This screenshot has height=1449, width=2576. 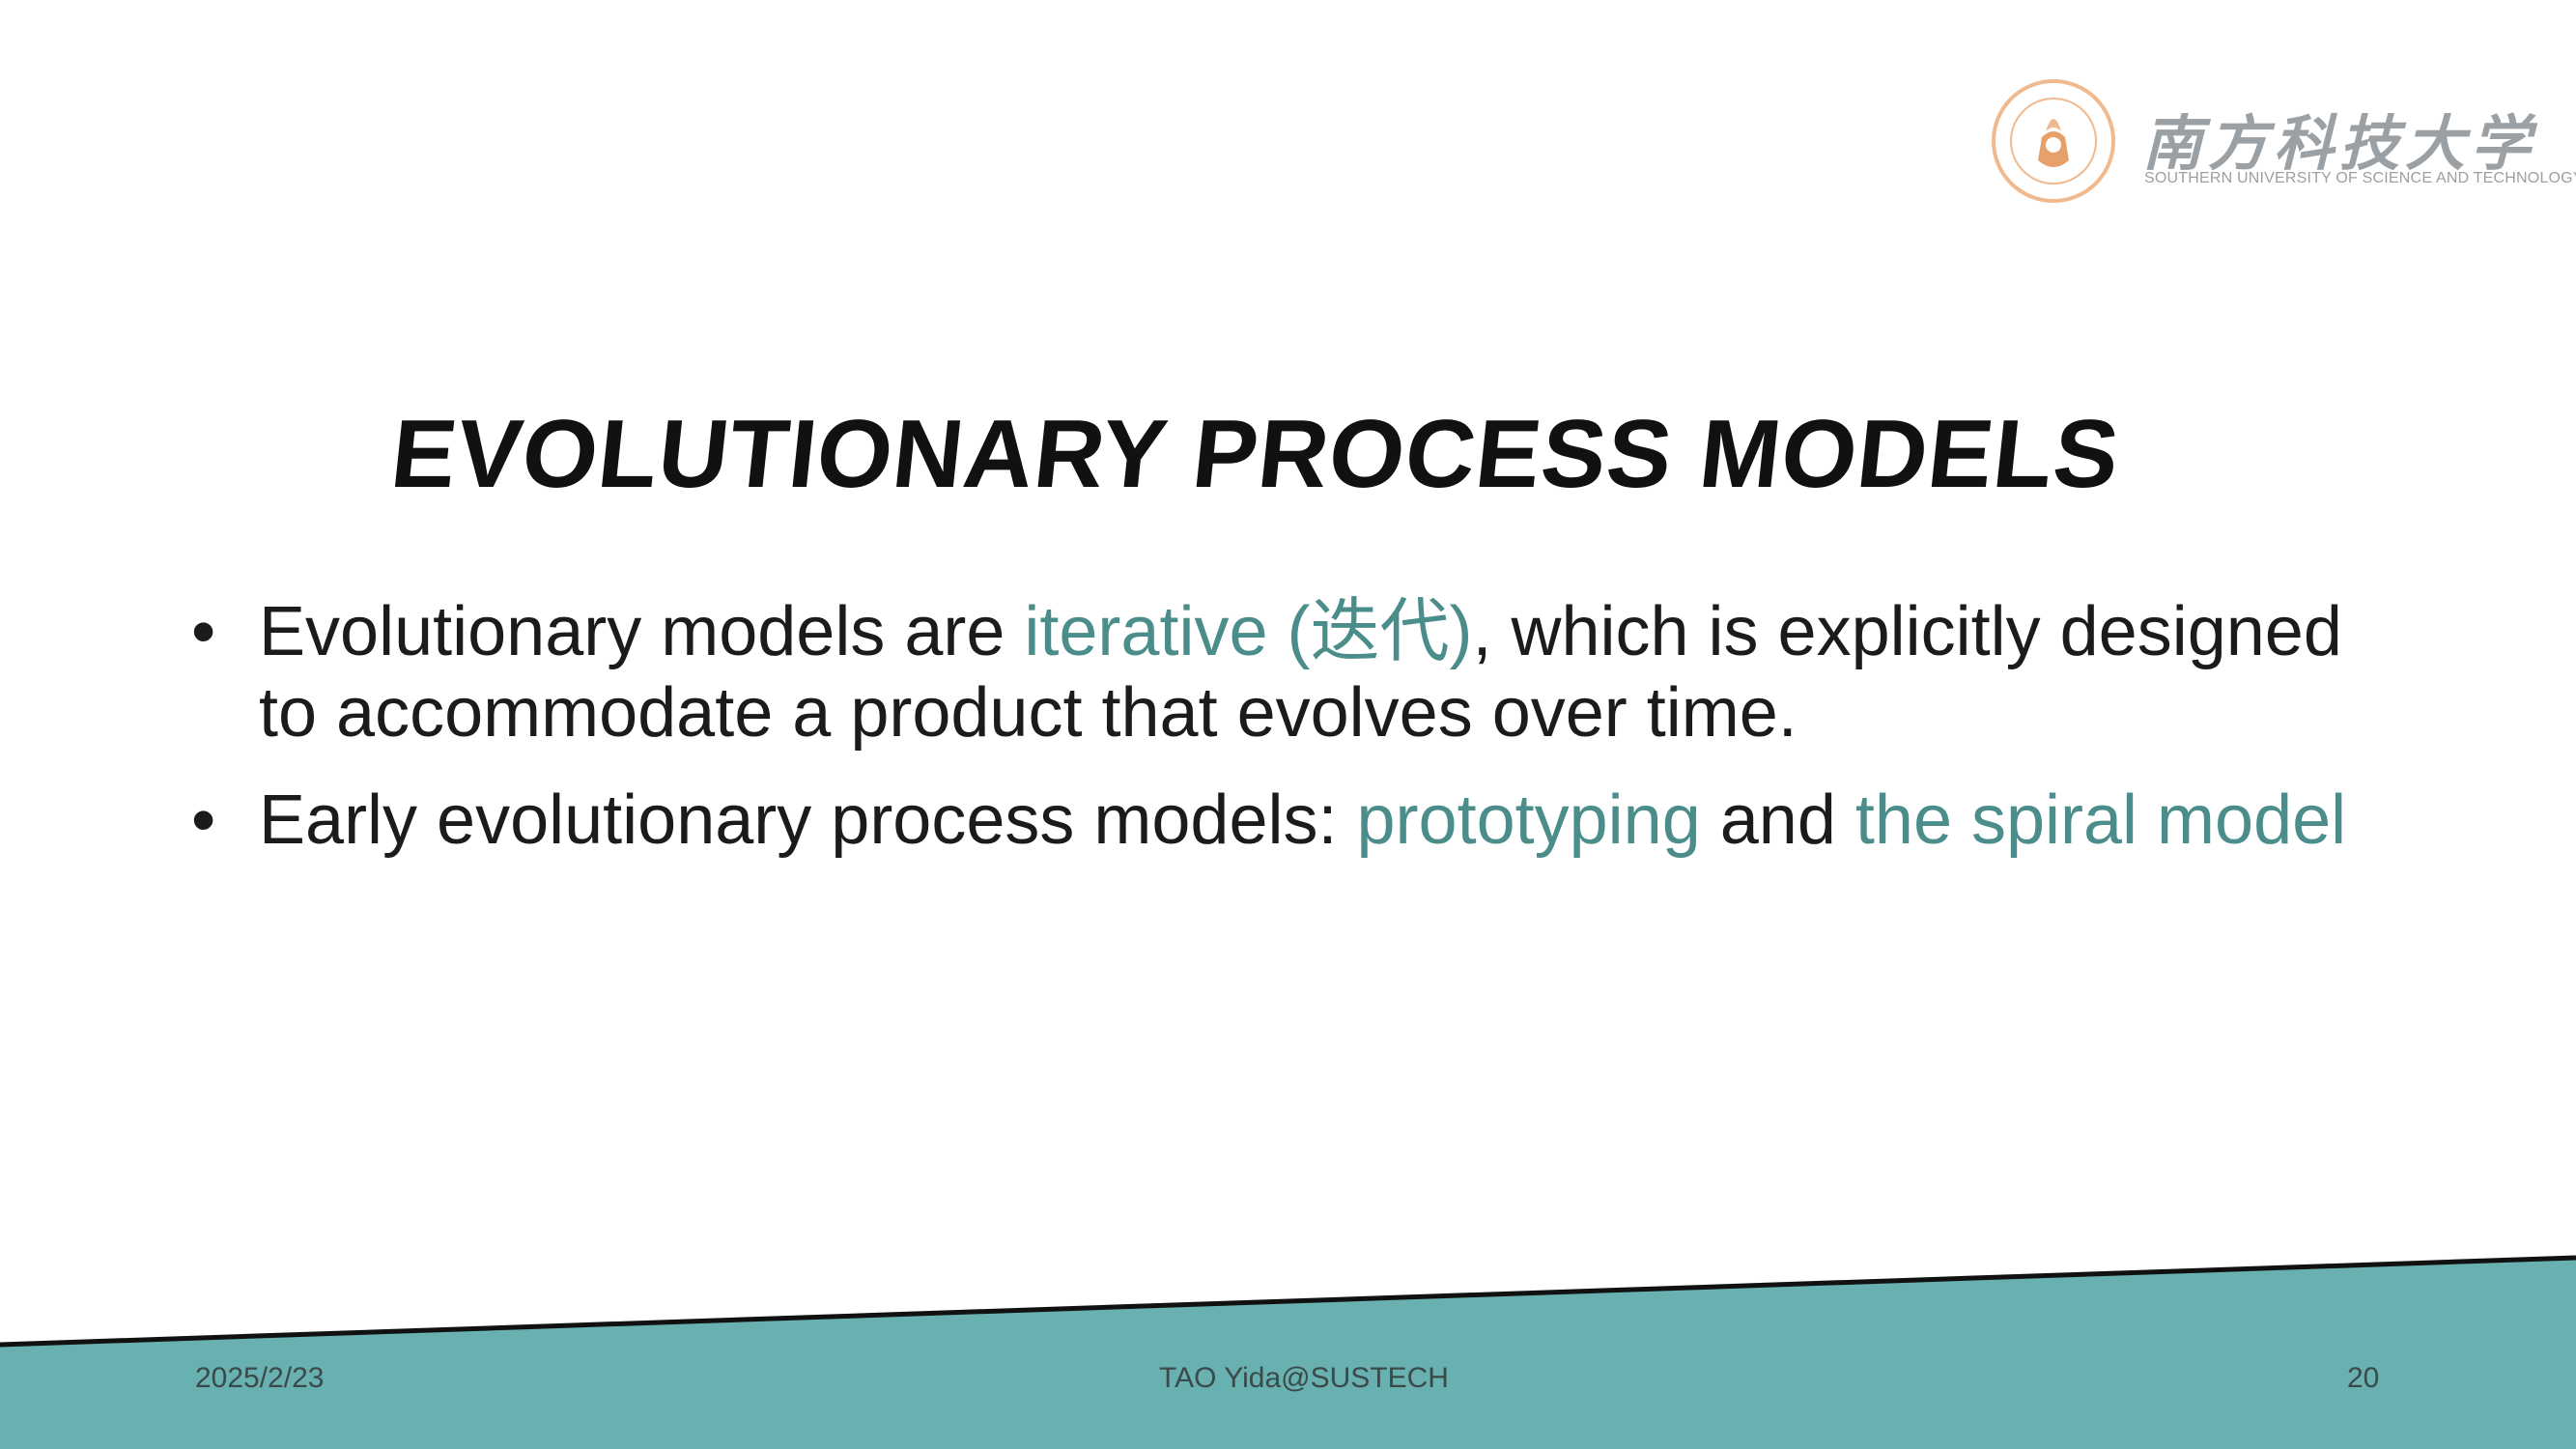 What do you see at coordinates (2363, 1378) in the screenshot?
I see `page-number: 20` at bounding box center [2363, 1378].